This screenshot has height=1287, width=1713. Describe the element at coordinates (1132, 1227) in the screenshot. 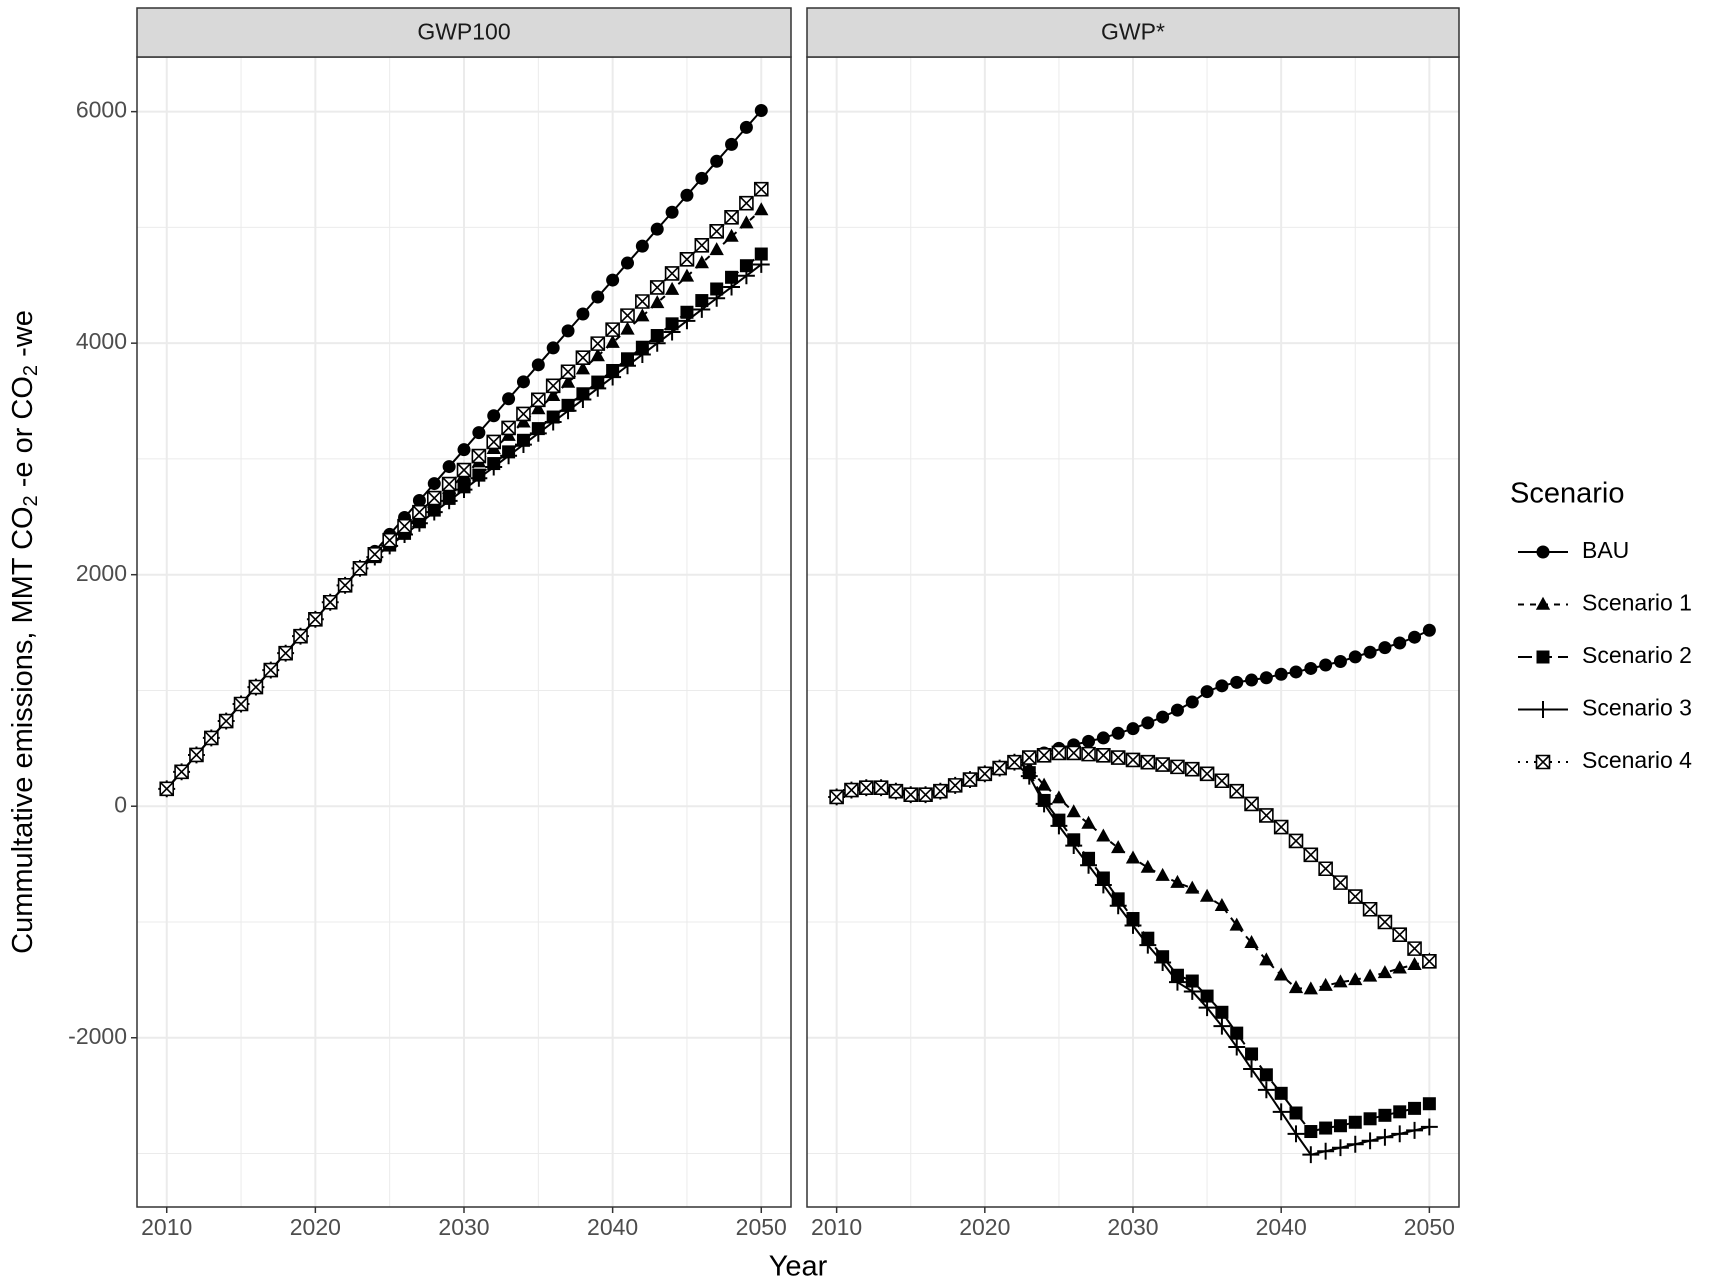

I see `x-tick-label: 2030` at that location.